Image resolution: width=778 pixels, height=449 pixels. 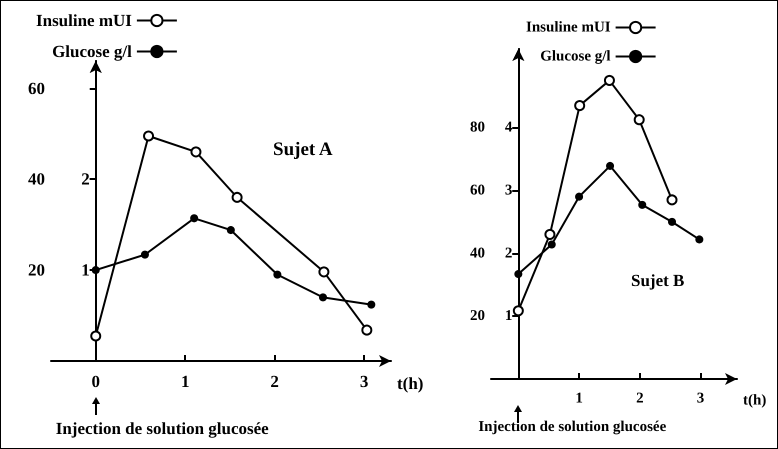 I want to click on annotation: Sujet A, so click(x=303, y=150).